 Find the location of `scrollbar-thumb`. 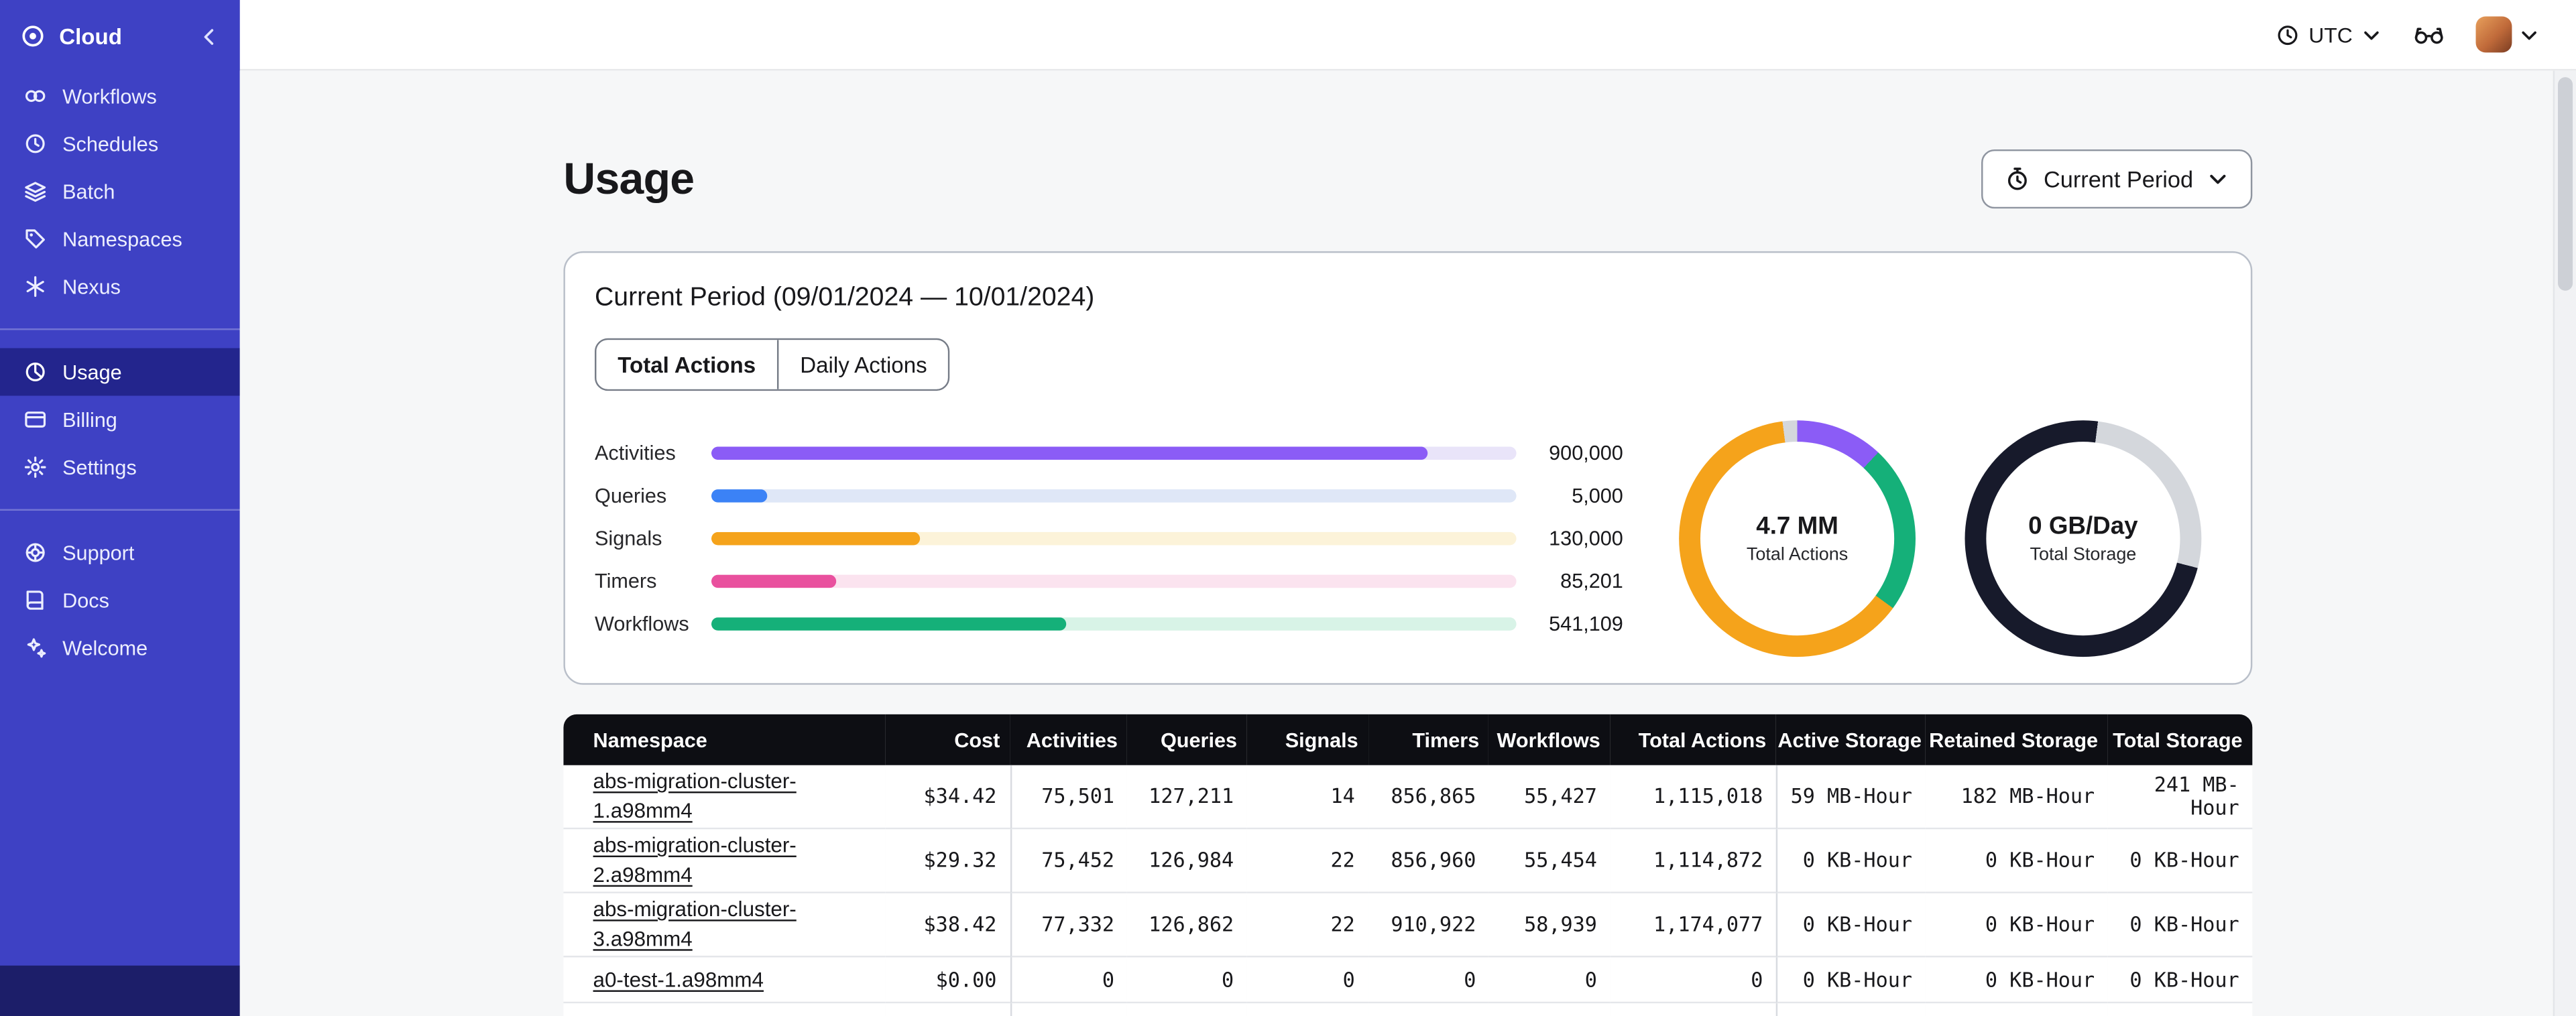

scrollbar-thumb is located at coordinates (2565, 184).